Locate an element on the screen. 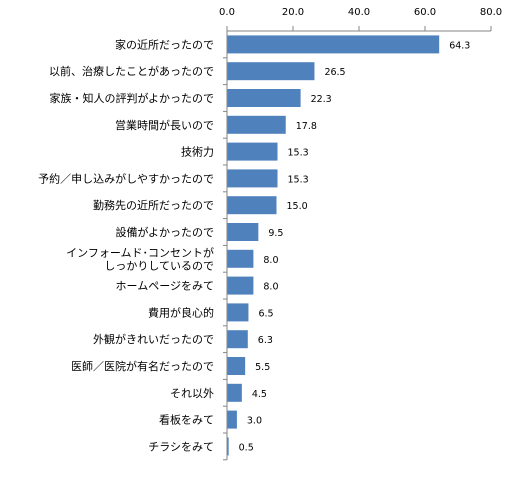  data-label: 26.5 is located at coordinates (334, 72).